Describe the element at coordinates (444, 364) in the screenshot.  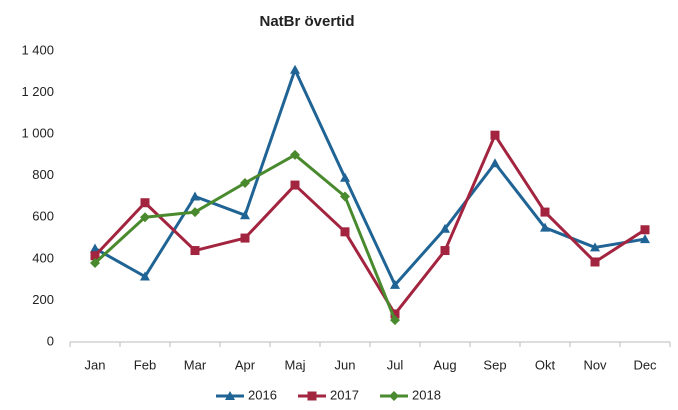
I see `x-tick-label: Aug` at that location.